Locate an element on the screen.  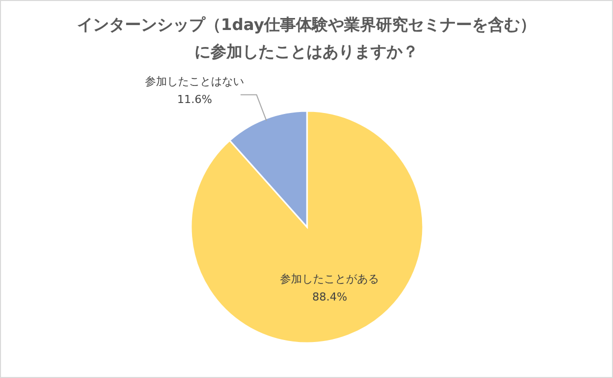
slice-label: 参加したことがある is located at coordinates (330, 279).